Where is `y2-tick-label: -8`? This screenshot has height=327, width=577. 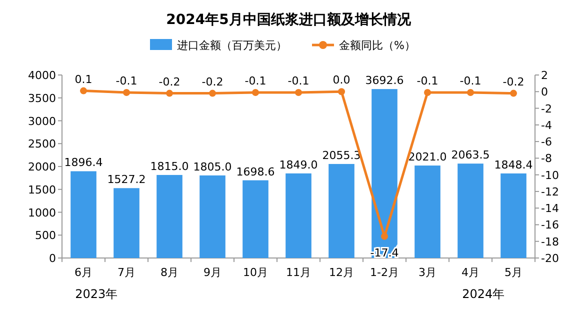 y2-tick-label: -8 is located at coordinates (546, 159).